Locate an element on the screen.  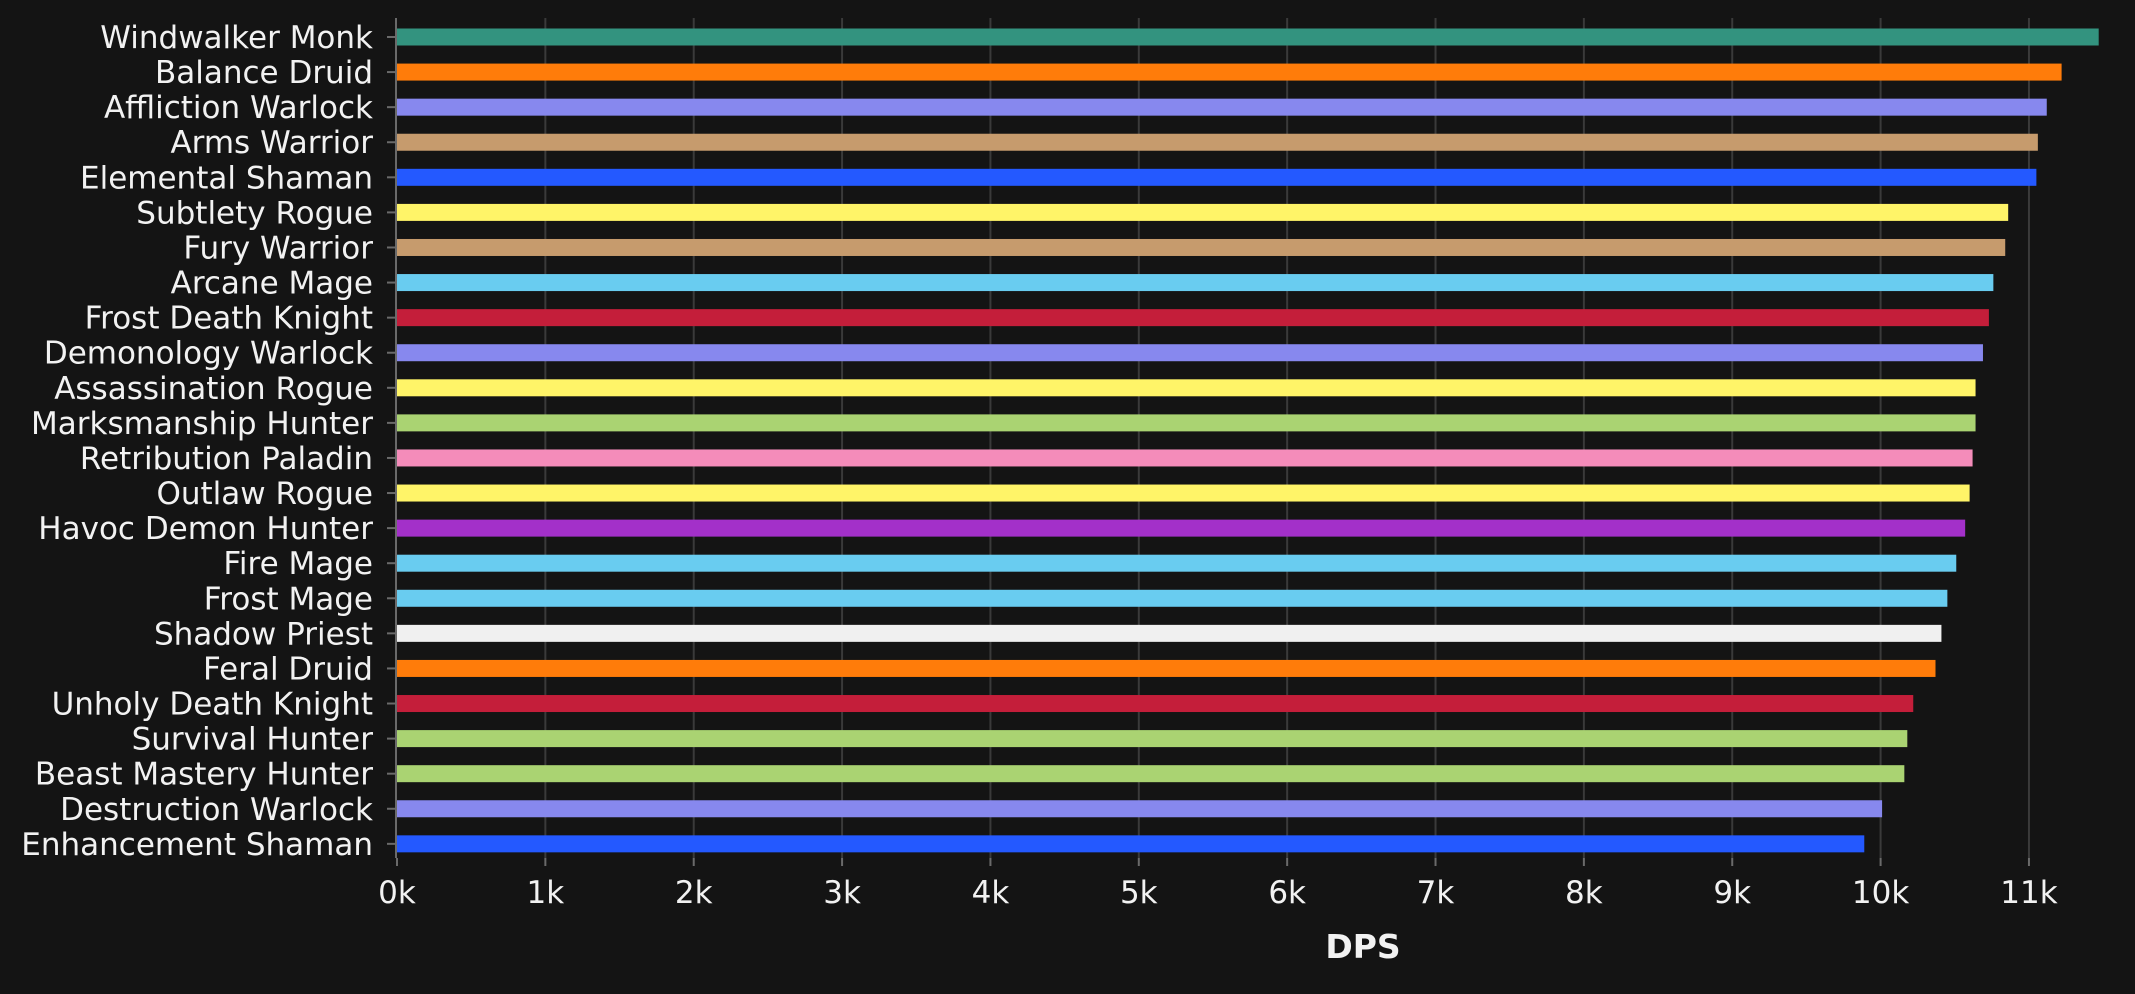
bar-fury-warrior is located at coordinates (1201, 247).